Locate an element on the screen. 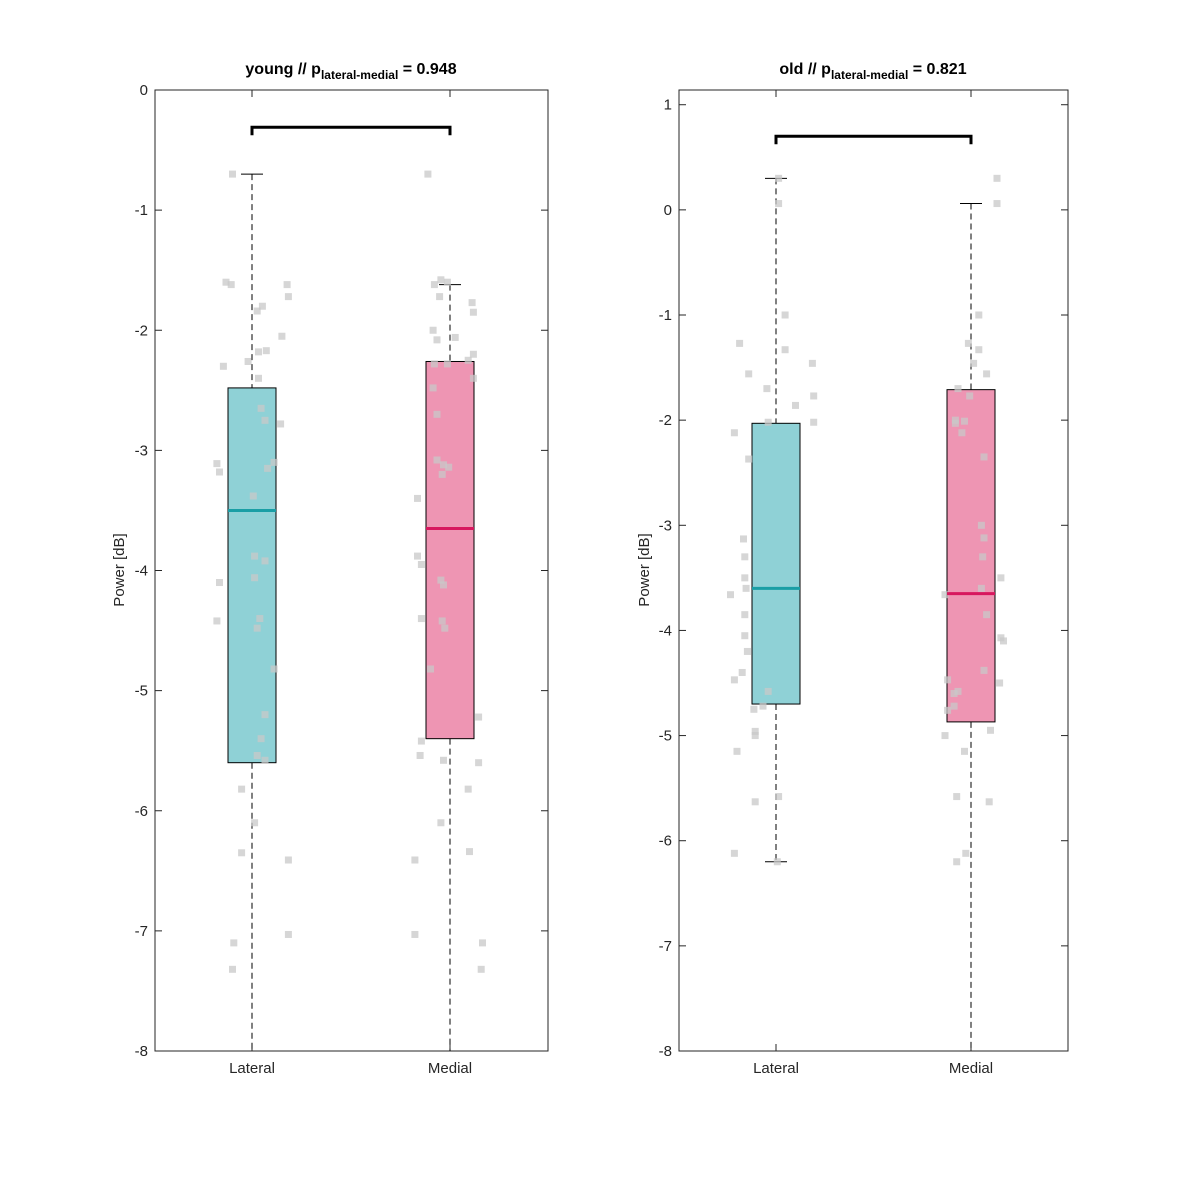  title-main: old // p is located at coordinates (805, 69).